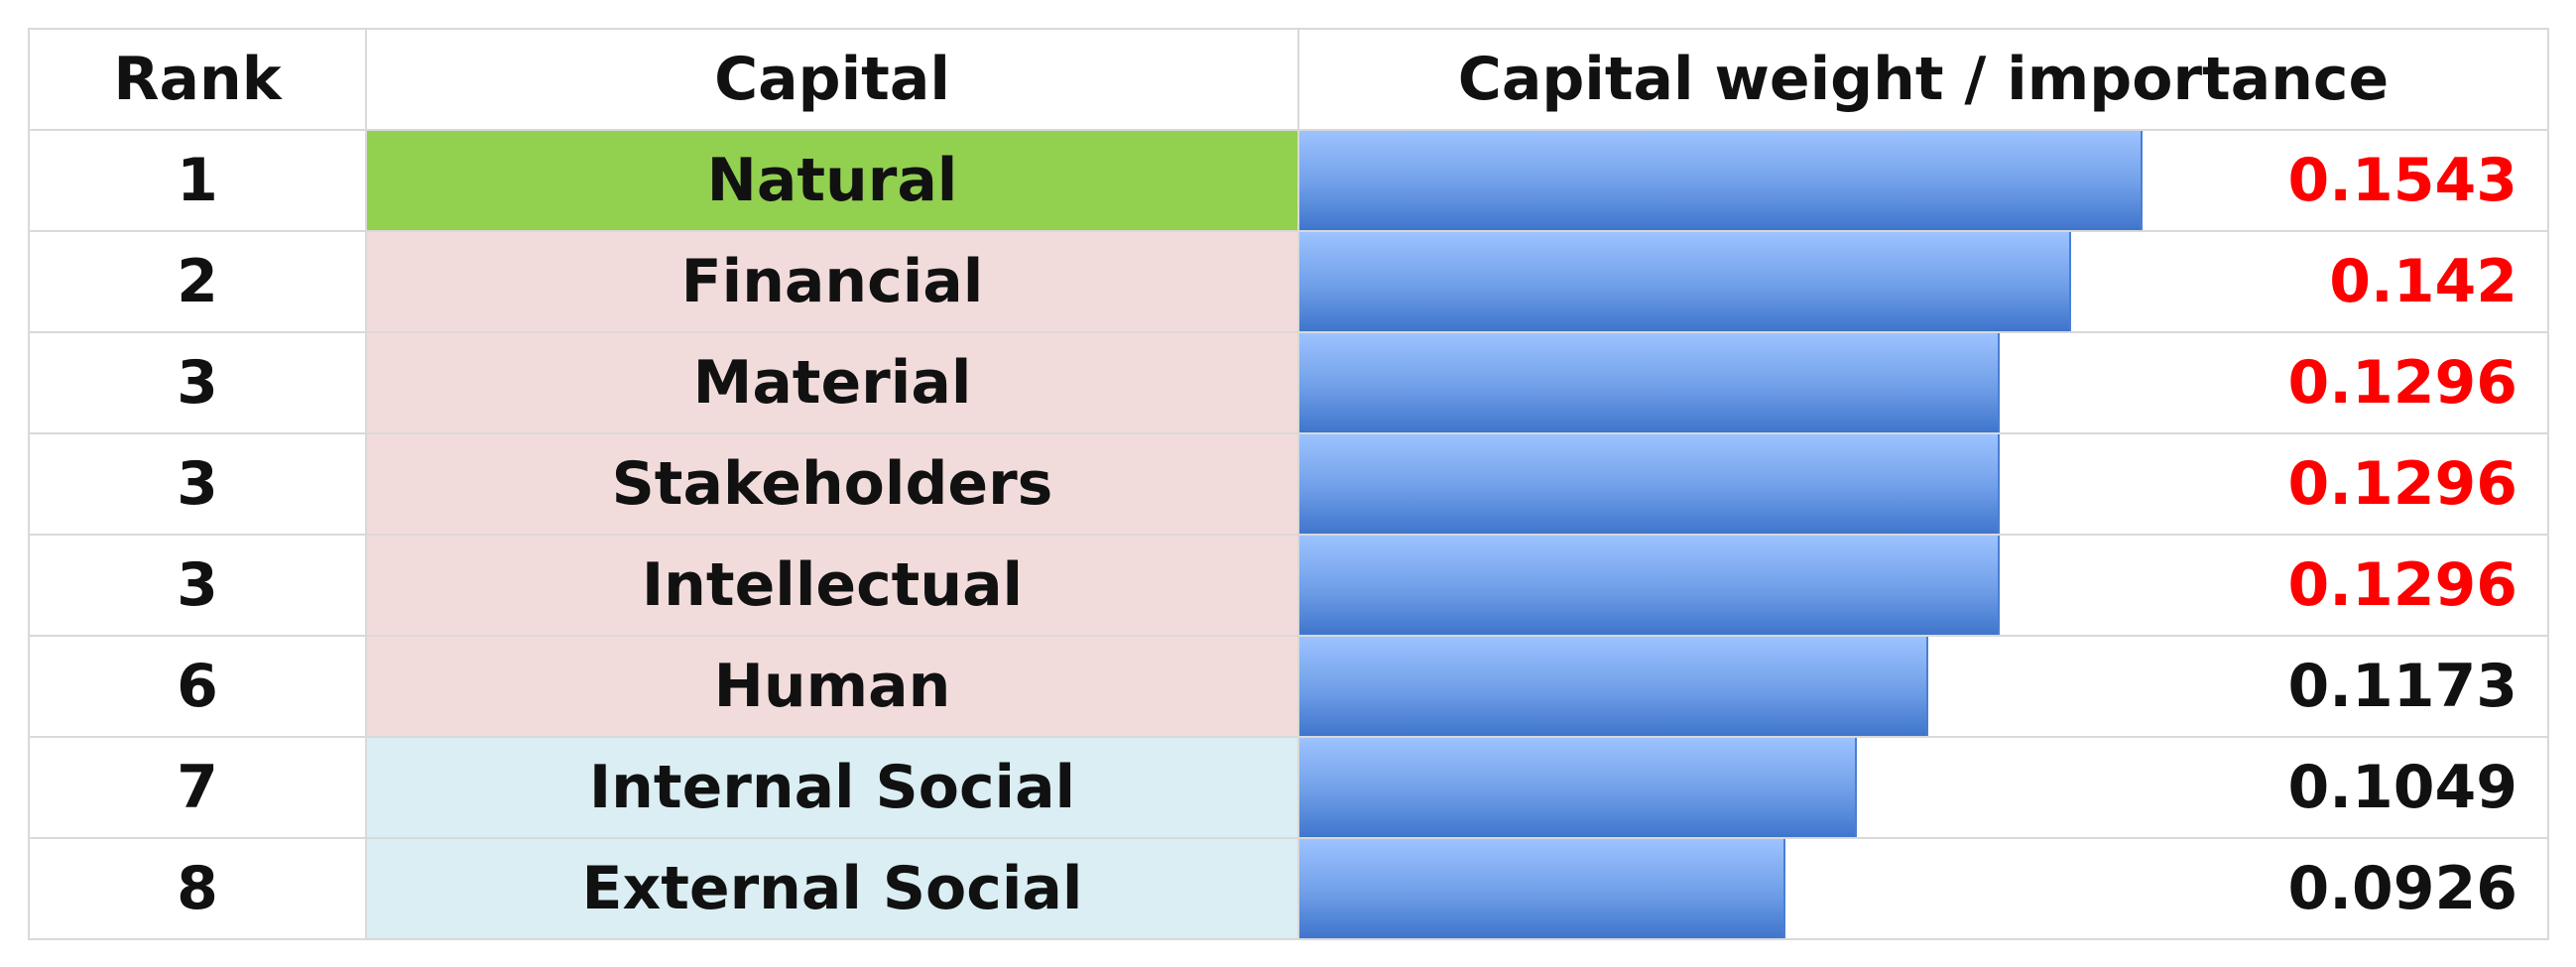 The width and height of the screenshot is (2576, 967). I want to click on rank-cell: 1, so click(197, 180).